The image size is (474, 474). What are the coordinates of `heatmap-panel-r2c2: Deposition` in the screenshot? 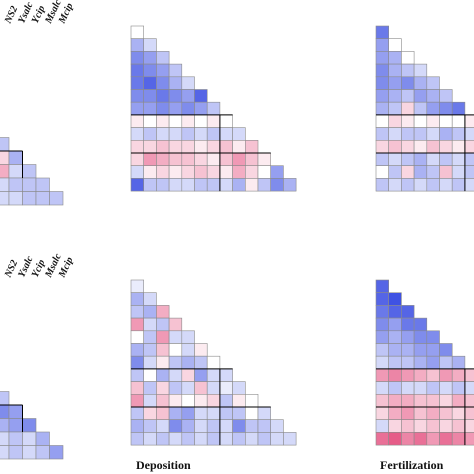 It's located at (213, 375).